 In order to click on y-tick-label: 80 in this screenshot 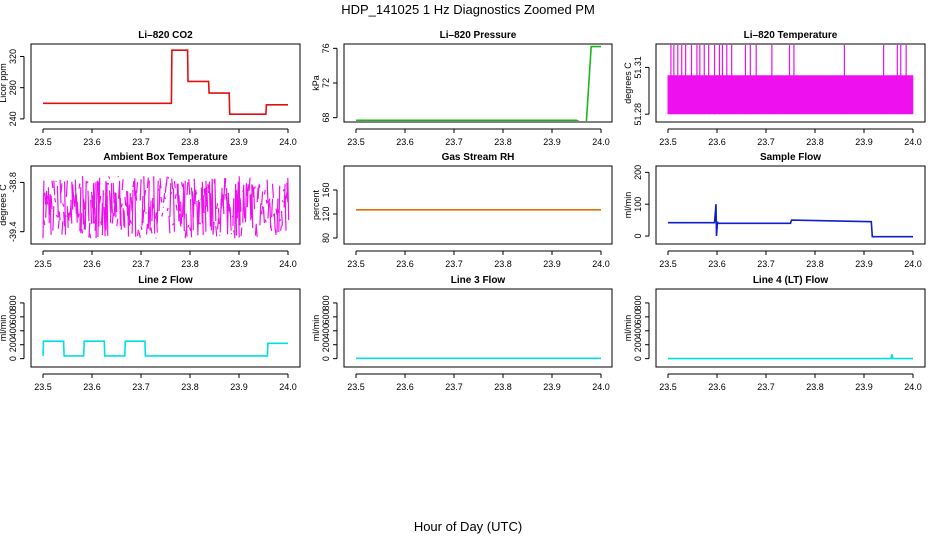, I will do `click(326, 238)`.